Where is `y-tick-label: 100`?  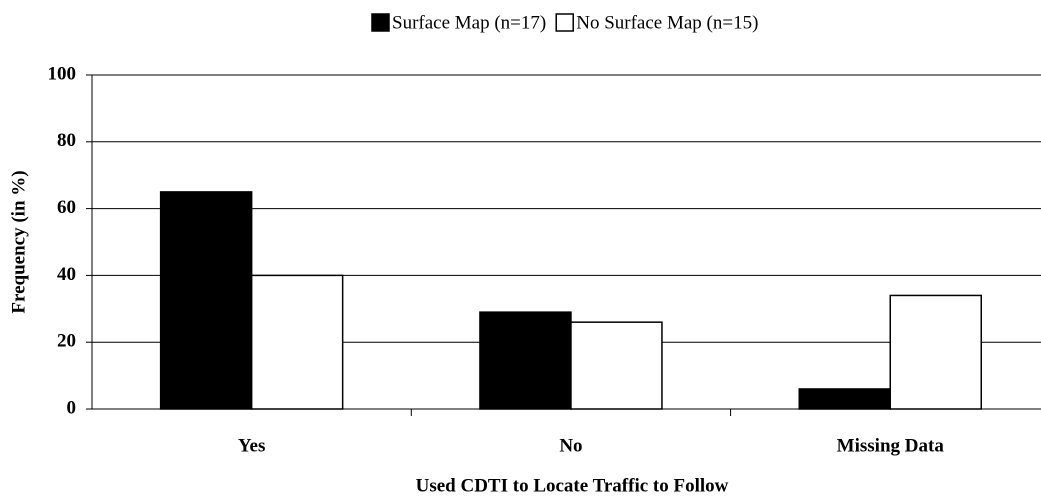 y-tick-label: 100 is located at coordinates (62, 73).